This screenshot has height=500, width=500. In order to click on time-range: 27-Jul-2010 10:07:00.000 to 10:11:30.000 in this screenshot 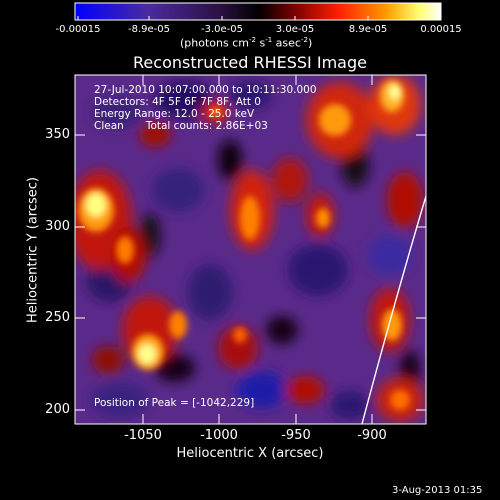, I will do `click(205, 90)`.